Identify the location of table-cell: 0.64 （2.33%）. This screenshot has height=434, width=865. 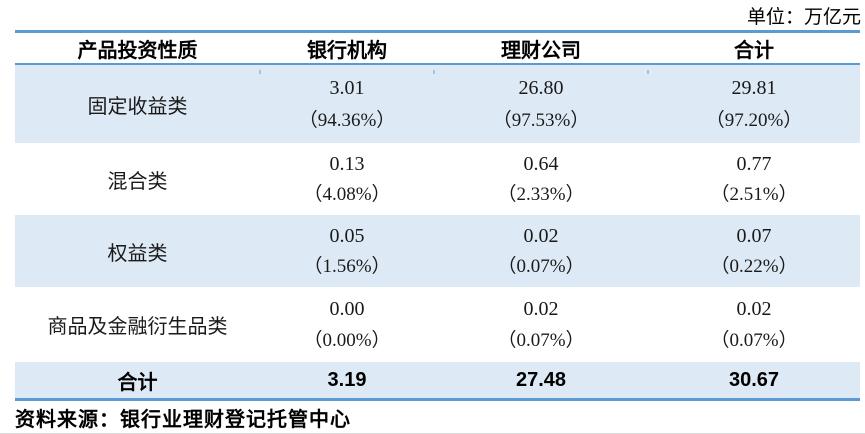
(541, 179).